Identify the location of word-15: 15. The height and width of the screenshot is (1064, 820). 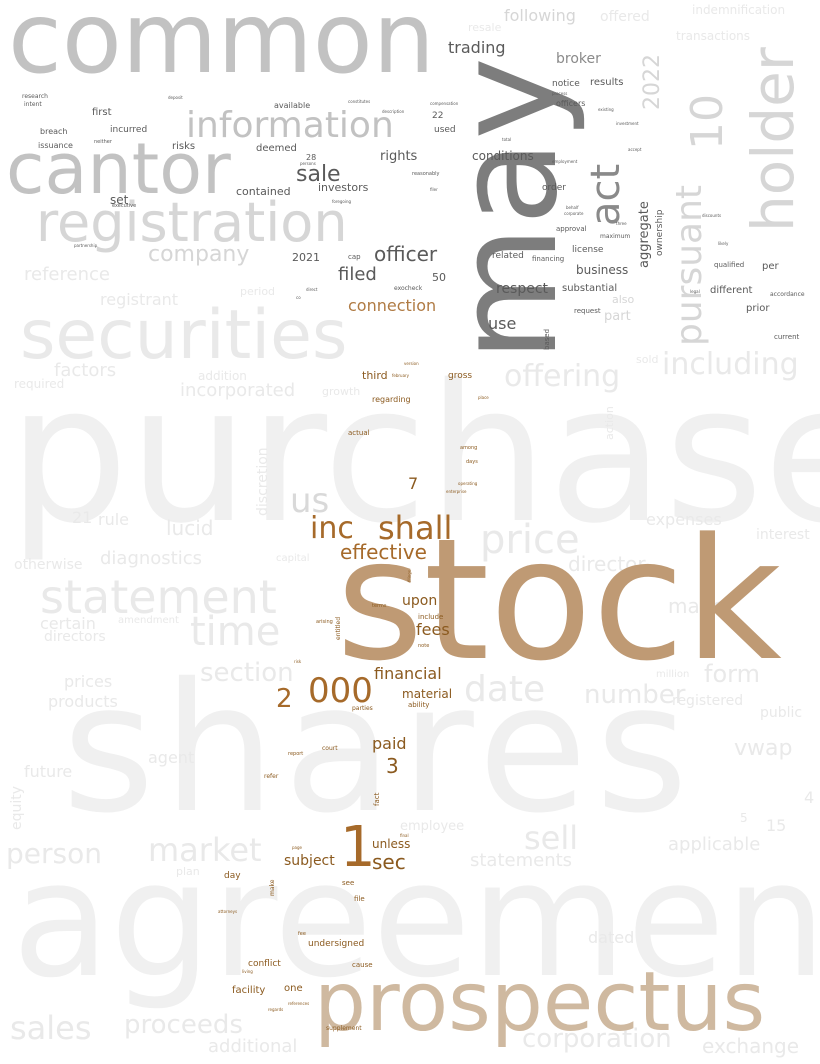
(776, 825).